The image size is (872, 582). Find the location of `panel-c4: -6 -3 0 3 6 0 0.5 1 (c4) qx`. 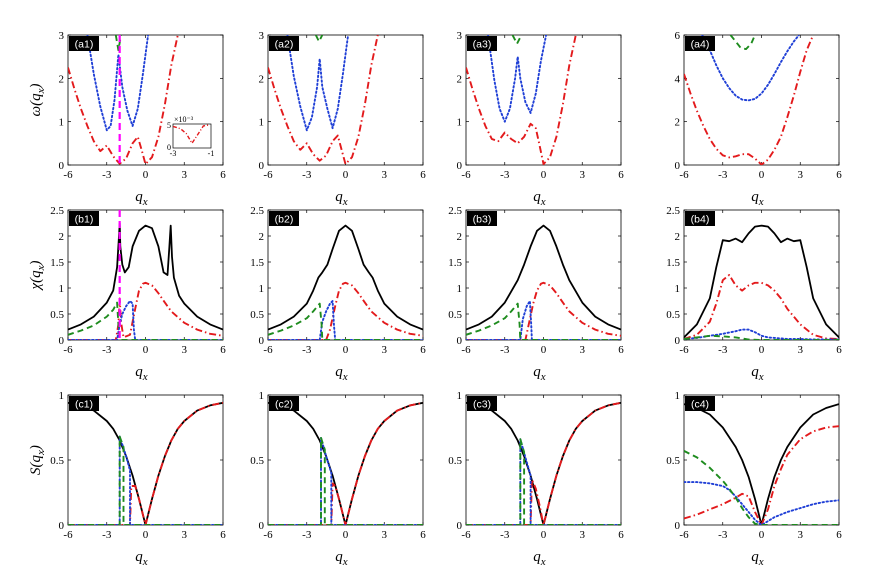

panel-c4: -6 -3 0 3 6 0 0.5 1 (c4) qx is located at coordinates (754, 479).